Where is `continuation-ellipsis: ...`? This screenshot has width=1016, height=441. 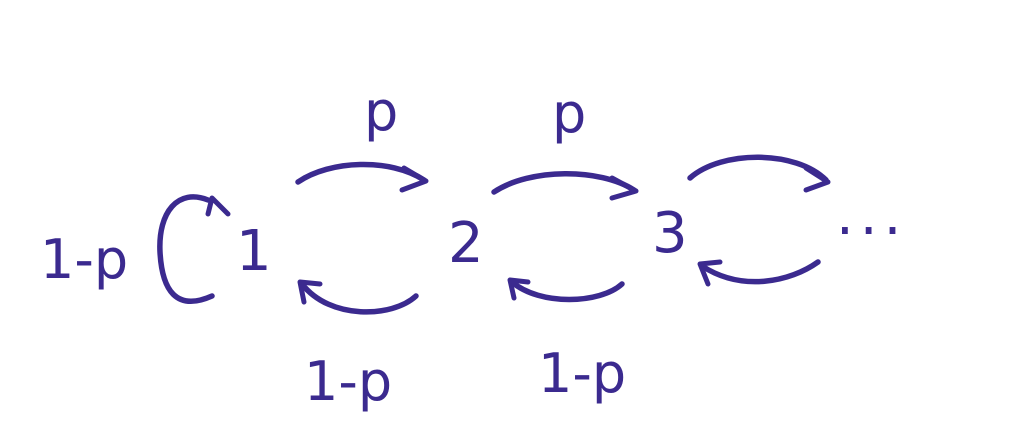
continuation-ellipsis: ... is located at coordinates (871, 215).